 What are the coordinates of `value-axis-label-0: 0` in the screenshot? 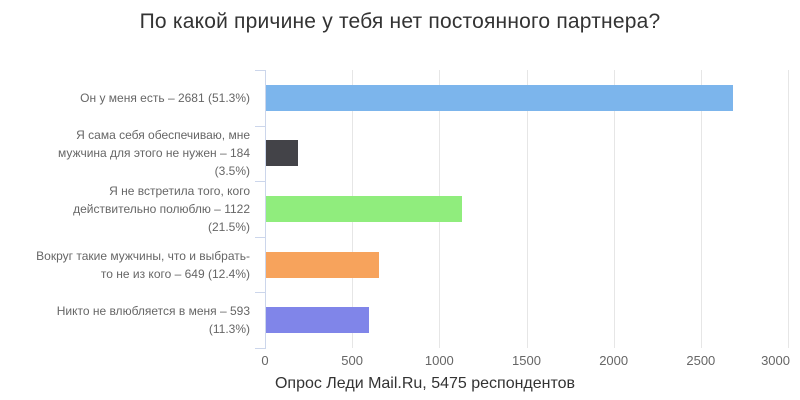 It's located at (265, 360).